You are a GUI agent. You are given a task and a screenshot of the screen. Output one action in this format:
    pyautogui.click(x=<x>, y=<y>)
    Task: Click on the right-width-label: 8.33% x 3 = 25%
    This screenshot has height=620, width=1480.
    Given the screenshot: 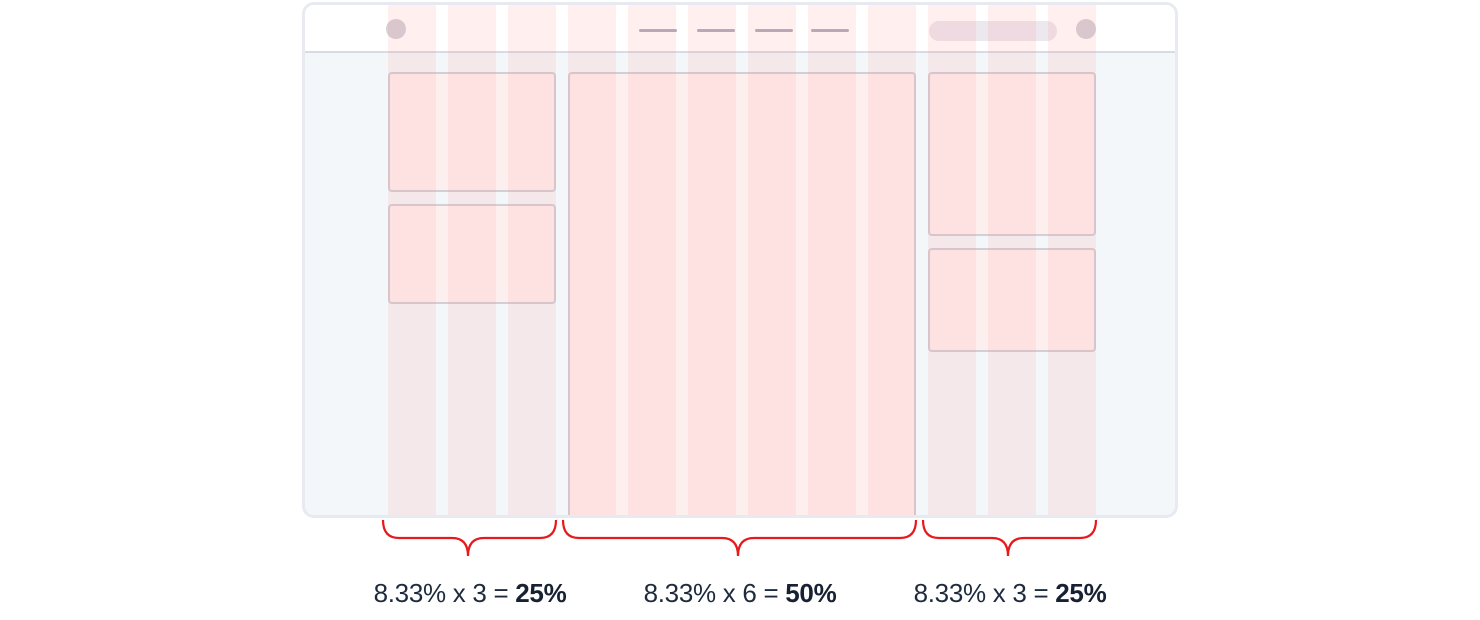 What is the action you would take?
    pyautogui.click(x=1010, y=593)
    